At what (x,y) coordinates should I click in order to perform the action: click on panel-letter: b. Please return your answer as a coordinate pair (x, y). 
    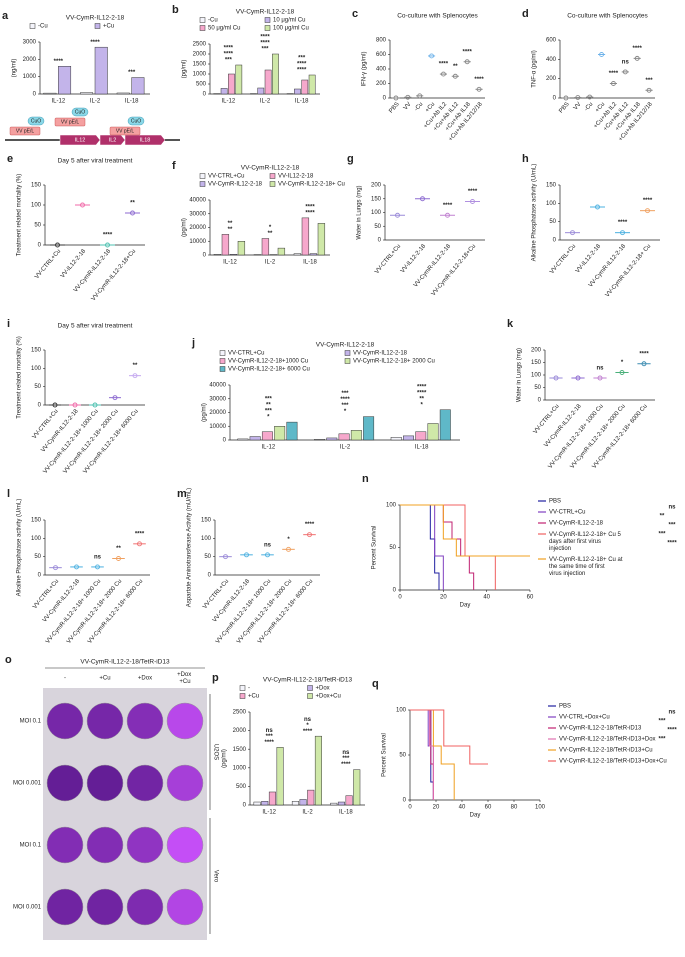
    Looking at the image, I should click on (175, 10).